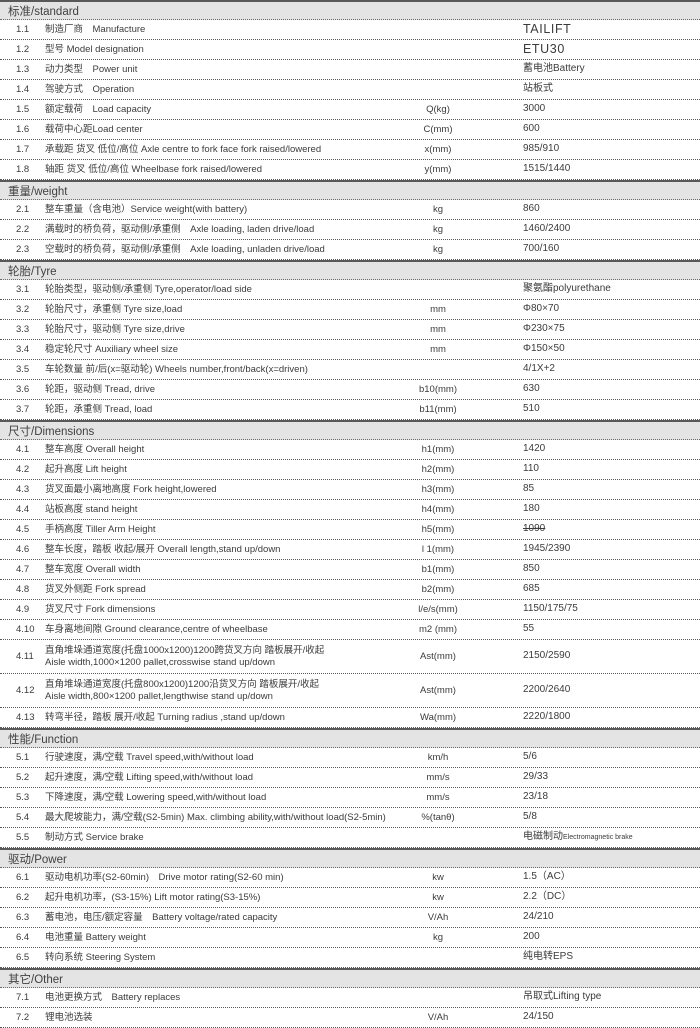 This screenshot has width=700, height=1028. Describe the element at coordinates (23, 49) in the screenshot. I see `row-number: 1.2` at that location.